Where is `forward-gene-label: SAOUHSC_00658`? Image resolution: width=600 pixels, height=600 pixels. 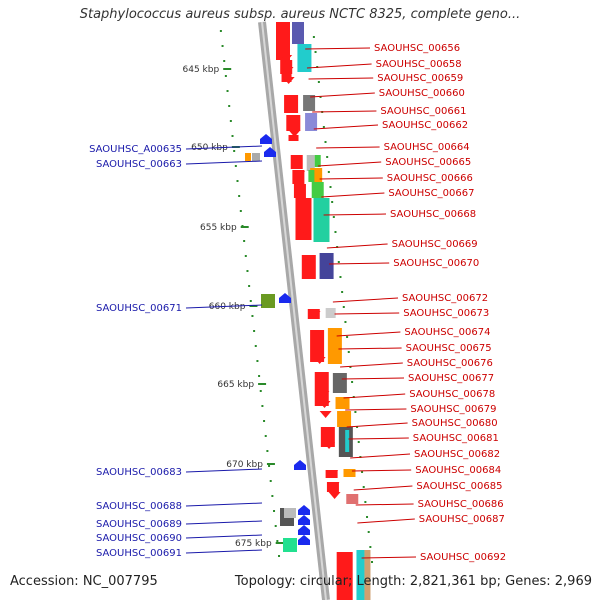 forward-gene-label: SAOUHSC_00658 is located at coordinates (419, 64).